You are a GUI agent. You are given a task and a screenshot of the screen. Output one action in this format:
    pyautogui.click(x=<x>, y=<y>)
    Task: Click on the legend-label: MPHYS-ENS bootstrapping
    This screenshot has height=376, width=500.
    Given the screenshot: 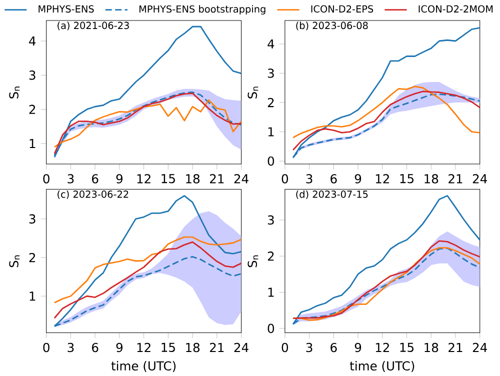 What is the action you would take?
    pyautogui.click(x=202, y=9)
    